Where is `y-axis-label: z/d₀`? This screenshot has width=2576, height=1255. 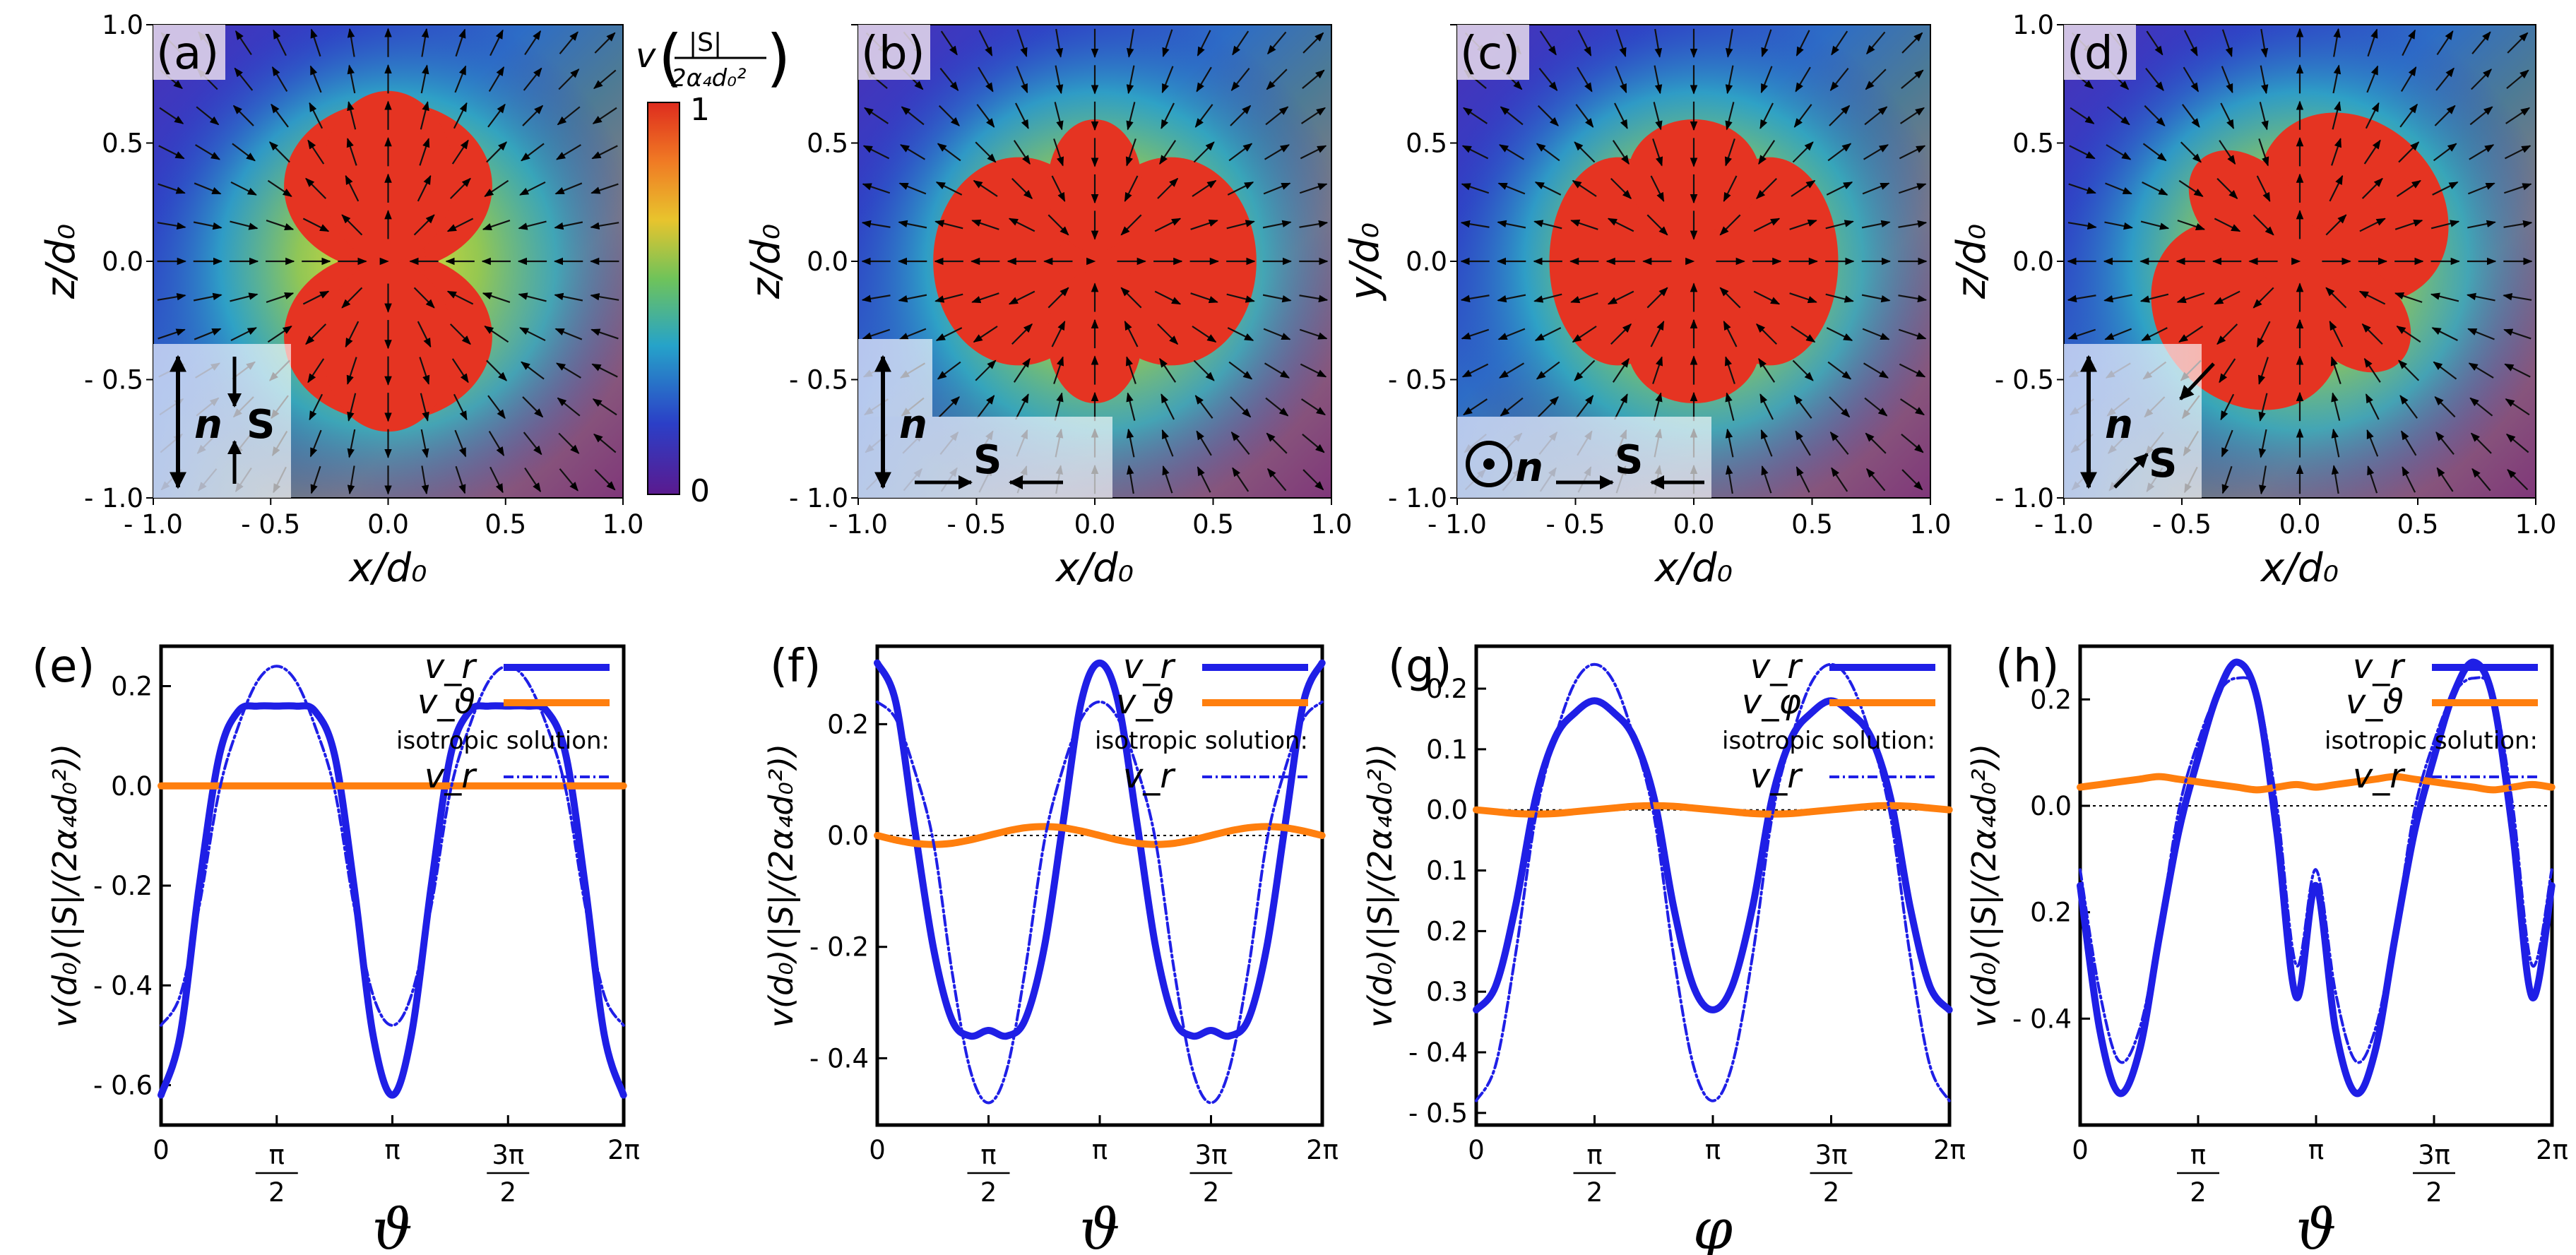 y-axis-label: z/d₀ is located at coordinates (766, 261).